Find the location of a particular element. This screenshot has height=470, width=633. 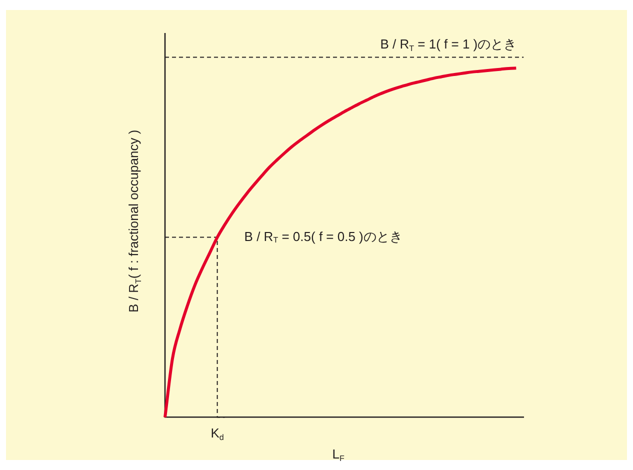

y-axis-title: B / RT( f : fractional occupancy ) is located at coordinates (134, 221).